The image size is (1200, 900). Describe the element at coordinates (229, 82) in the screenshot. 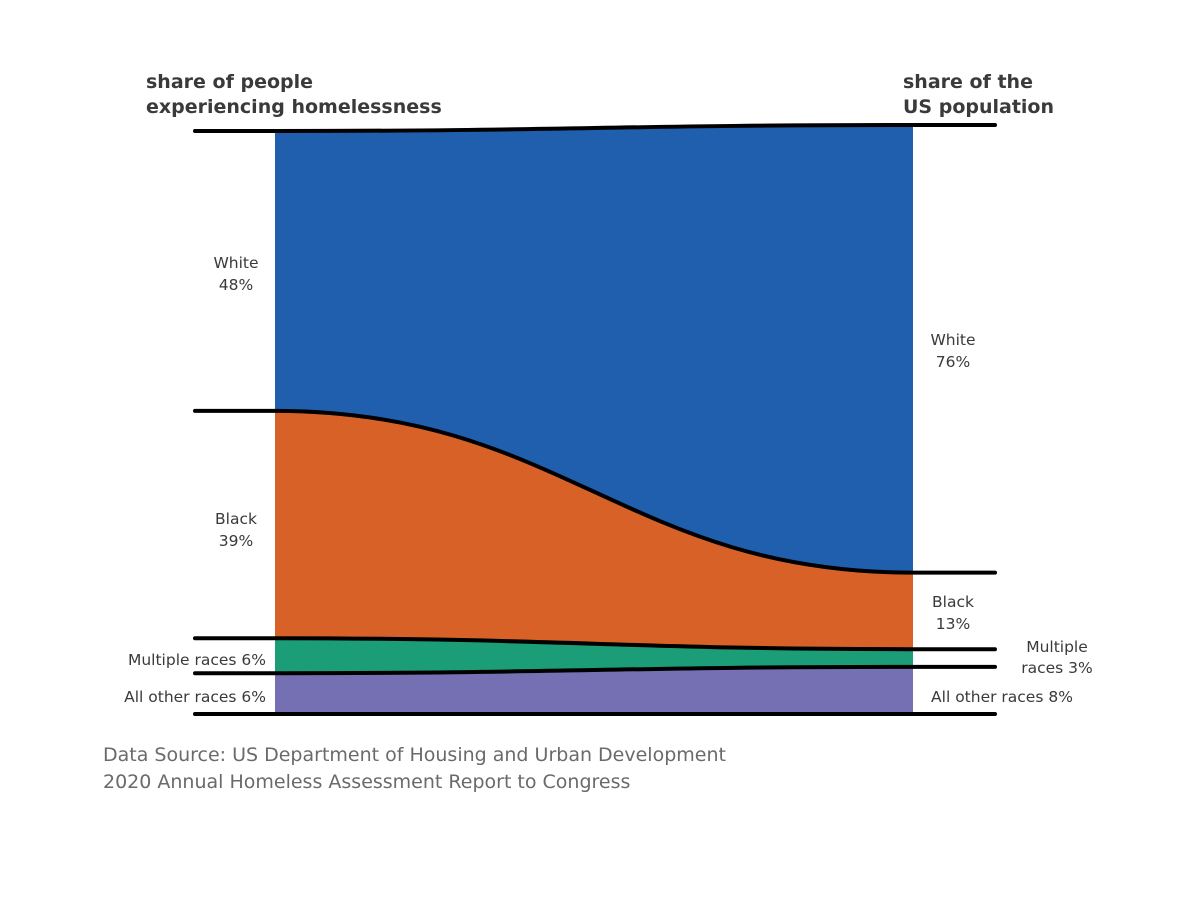

I see `left-axis-title-line-1: share of people` at that location.